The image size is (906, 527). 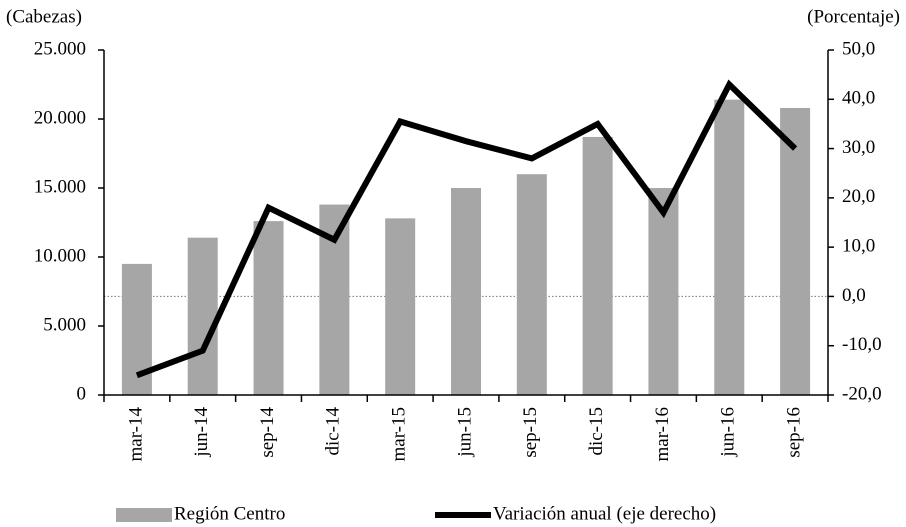 What do you see at coordinates (728, 432) in the screenshot?
I see `x-tick-label: jun-16` at bounding box center [728, 432].